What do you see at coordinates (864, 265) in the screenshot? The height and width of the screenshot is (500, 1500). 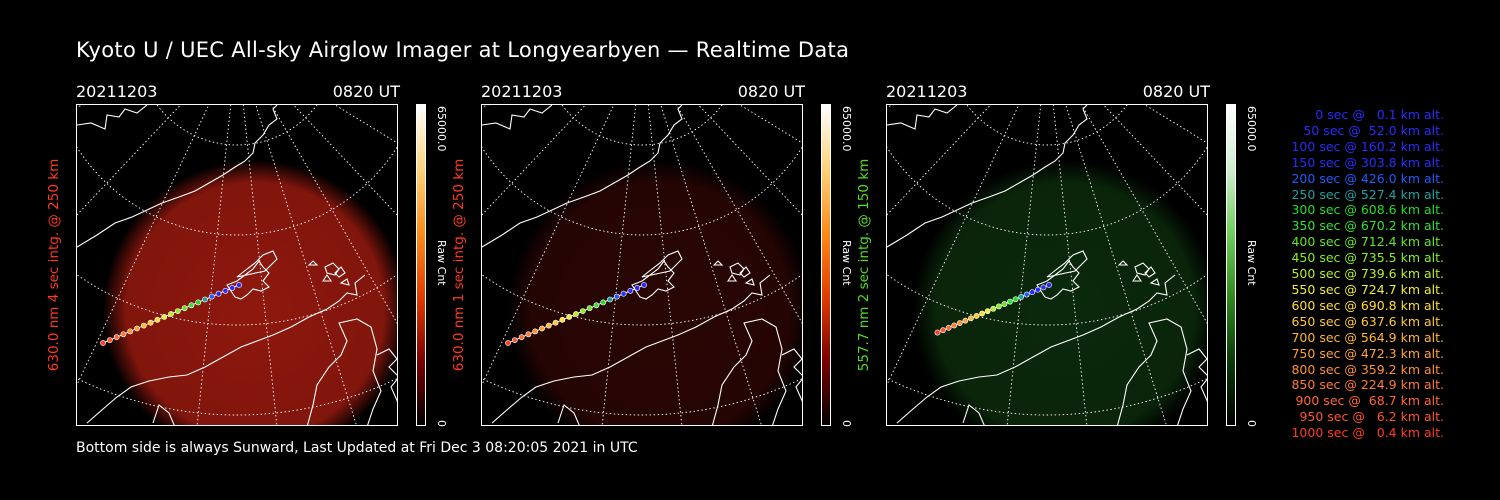 I see `panel-wavelength-label: 557.7 nm 2 sec intg. @ 150 km` at bounding box center [864, 265].